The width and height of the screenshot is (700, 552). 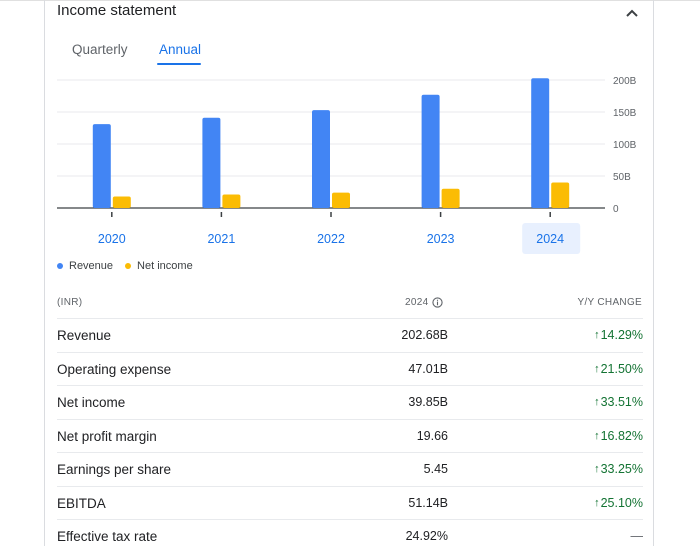 I want to click on legend-item-revenue: Revenue, so click(x=85, y=266).